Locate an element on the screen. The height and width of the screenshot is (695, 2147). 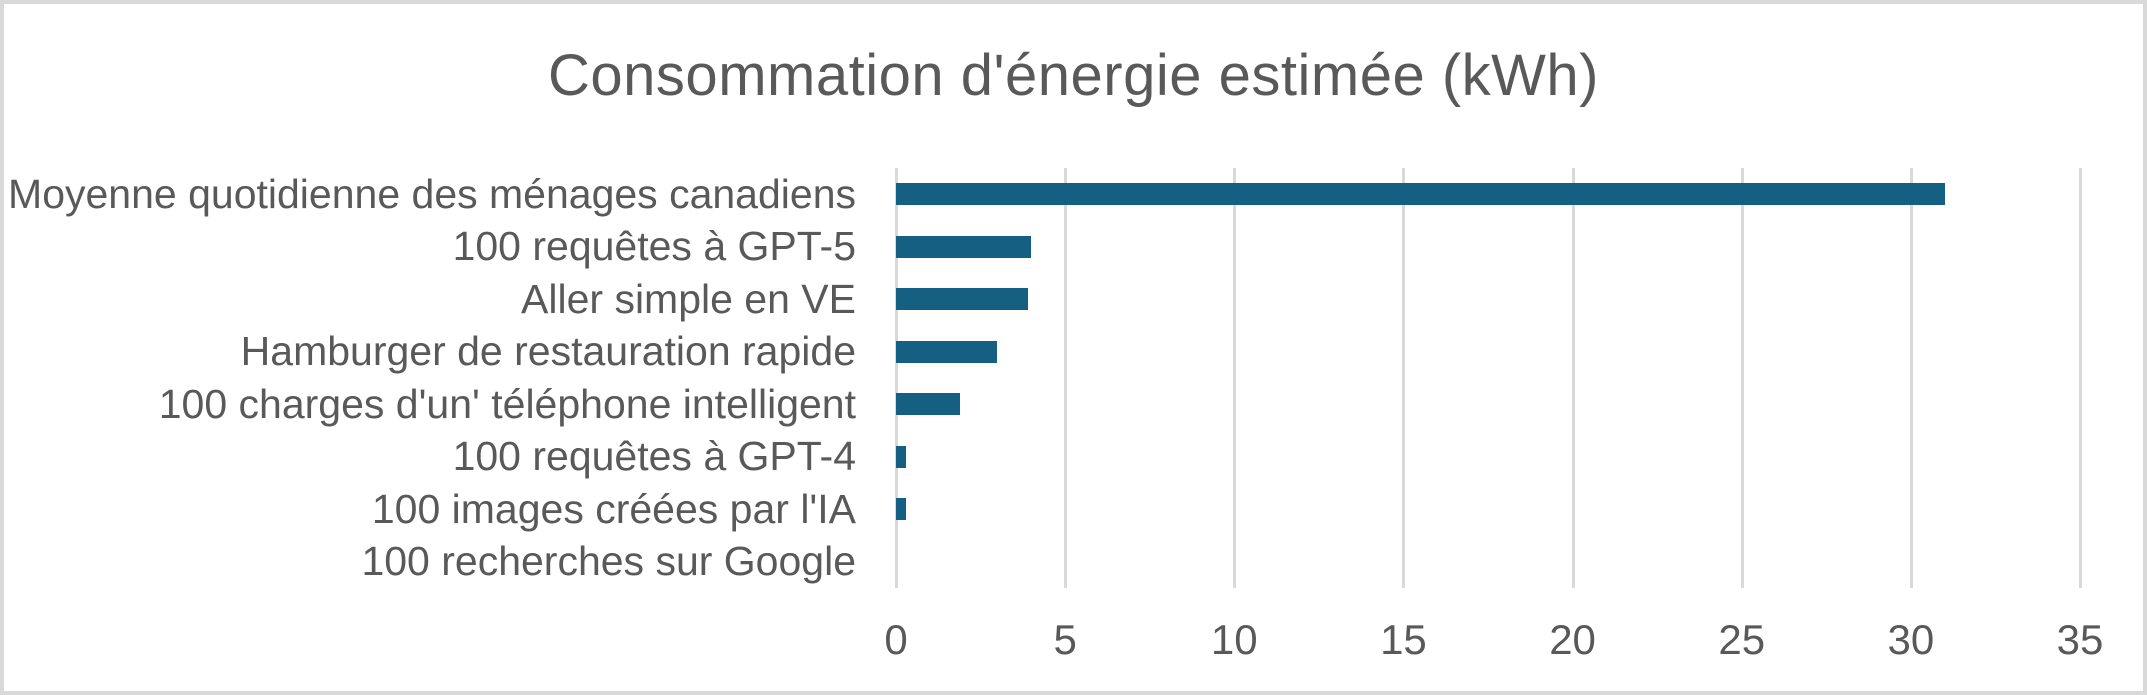
x-tick-label: 25 is located at coordinates (1742, 639).